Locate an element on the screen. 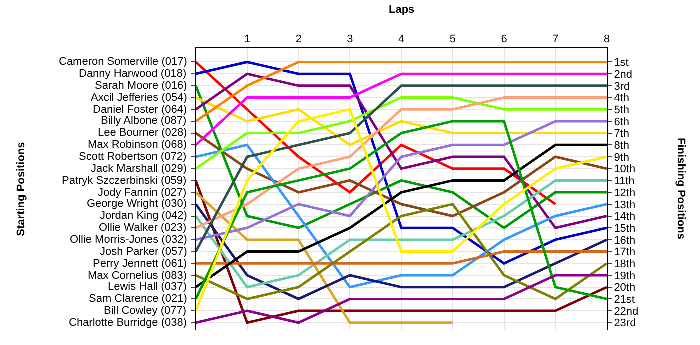 The height and width of the screenshot is (345, 700). y-tick-label: 5th is located at coordinates (622, 110).